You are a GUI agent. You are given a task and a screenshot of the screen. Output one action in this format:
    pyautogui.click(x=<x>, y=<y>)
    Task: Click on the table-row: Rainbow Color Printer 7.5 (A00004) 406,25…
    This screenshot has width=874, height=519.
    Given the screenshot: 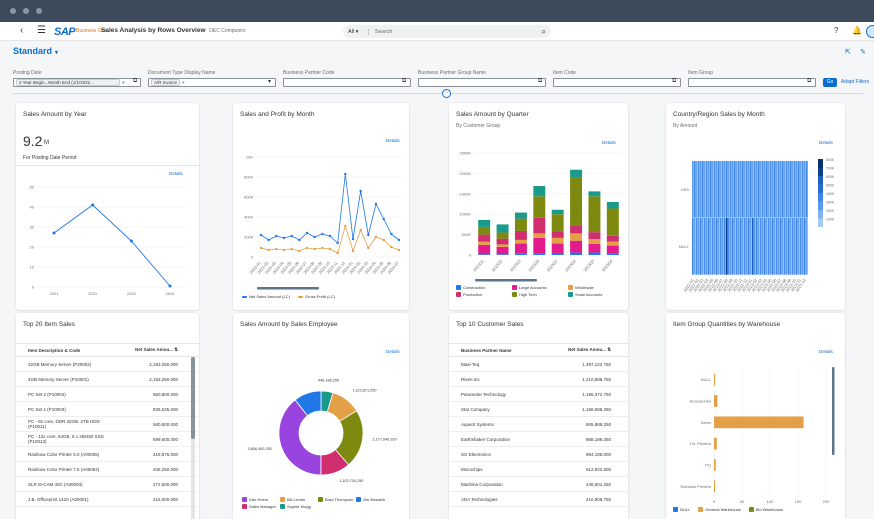 What is the action you would take?
    pyautogui.click(x=107, y=469)
    